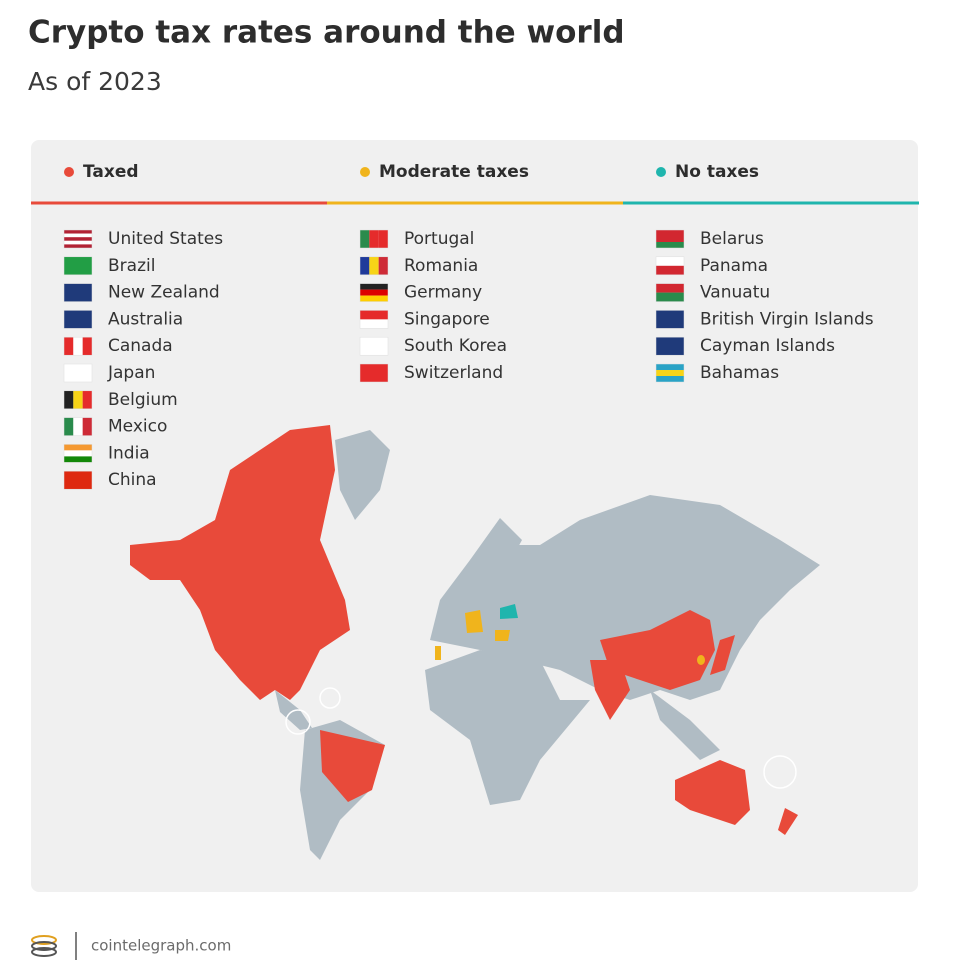  Describe the element at coordinates (132, 480) in the screenshot. I see `country-name: China` at that location.